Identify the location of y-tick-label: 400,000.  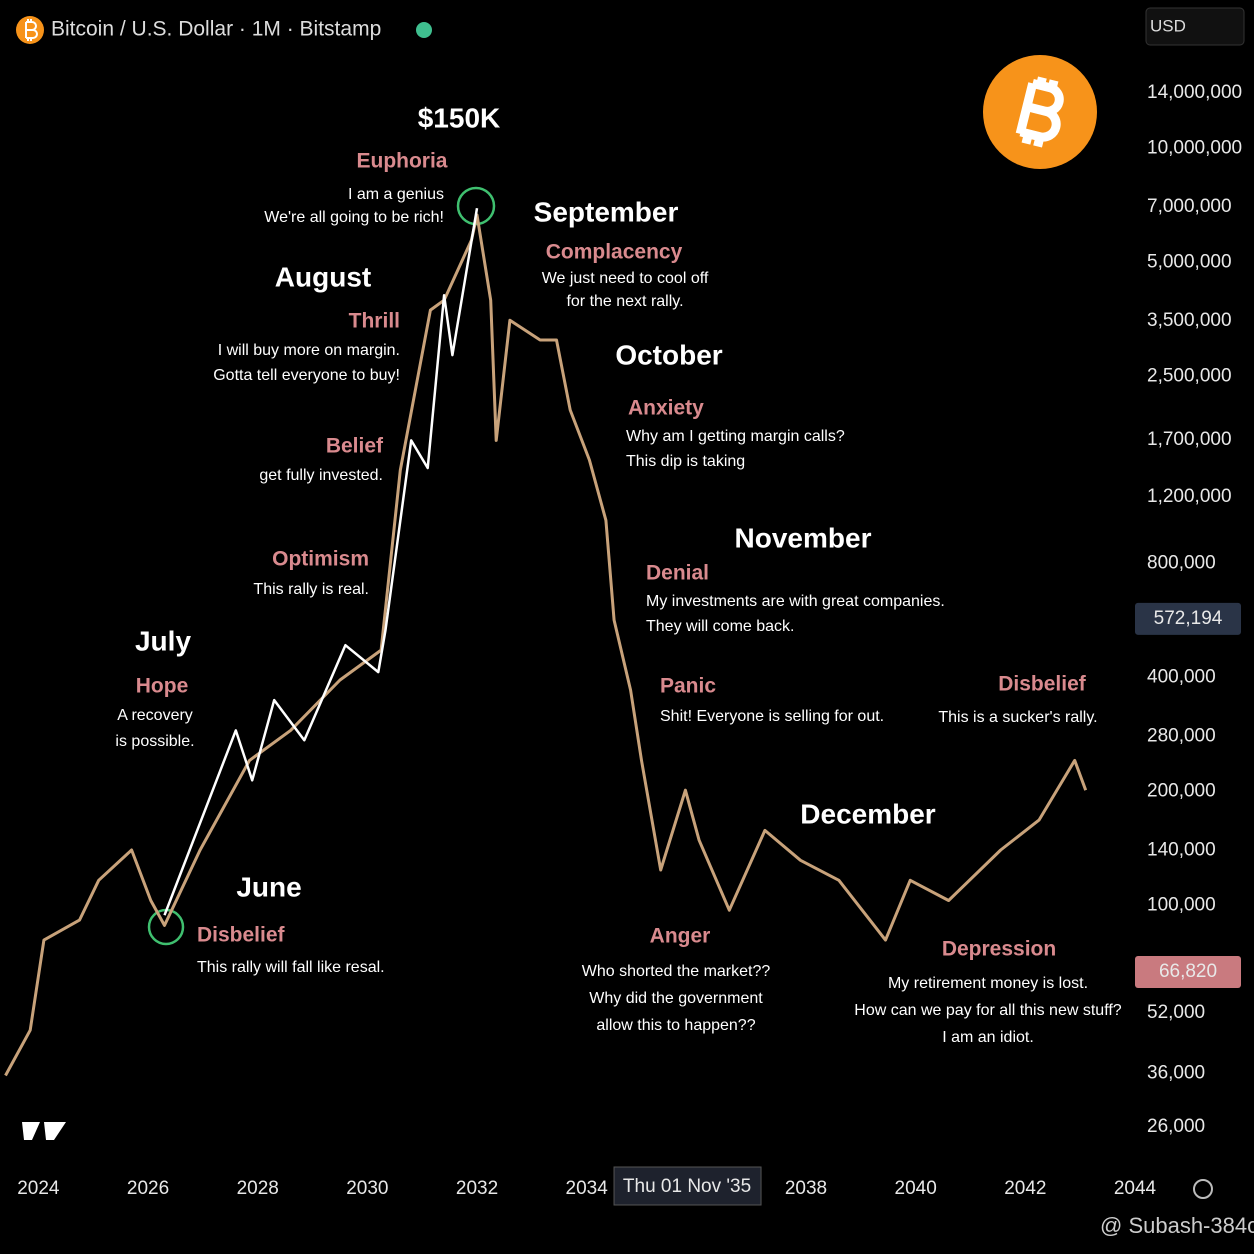
(1181, 677).